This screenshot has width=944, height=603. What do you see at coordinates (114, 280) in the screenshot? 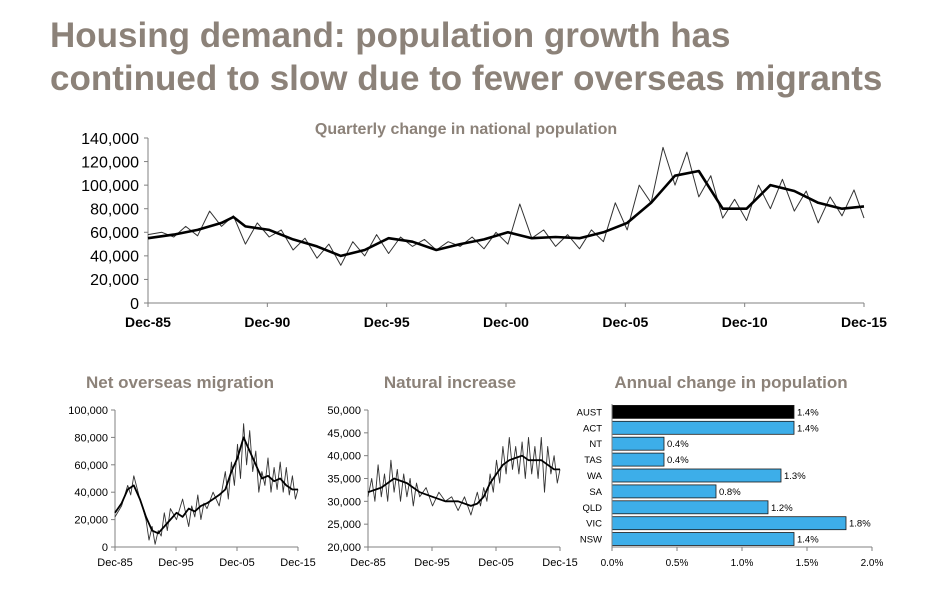
I see `population-chart-y-tick-label: 20,000` at bounding box center [114, 280].